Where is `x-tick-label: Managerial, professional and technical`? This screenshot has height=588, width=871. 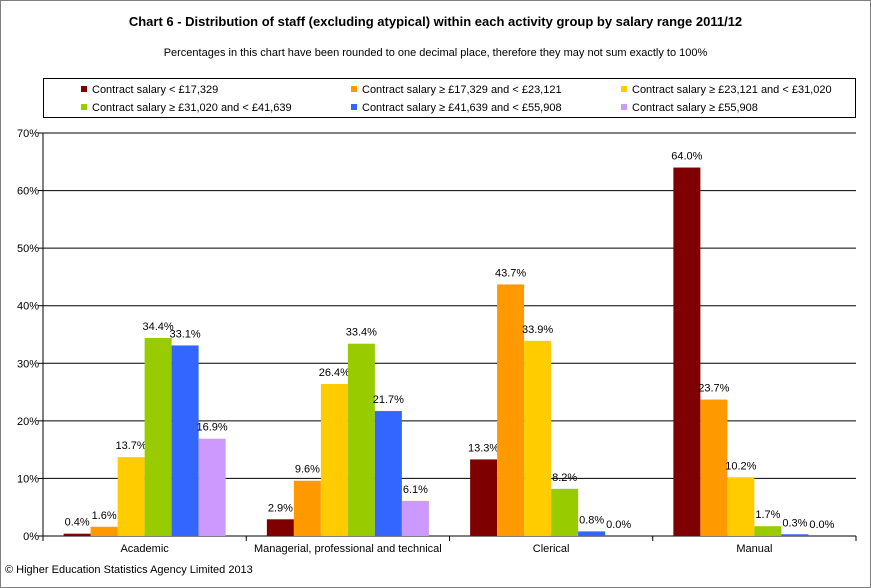
x-tick-label: Managerial, professional and technical is located at coordinates (348, 549).